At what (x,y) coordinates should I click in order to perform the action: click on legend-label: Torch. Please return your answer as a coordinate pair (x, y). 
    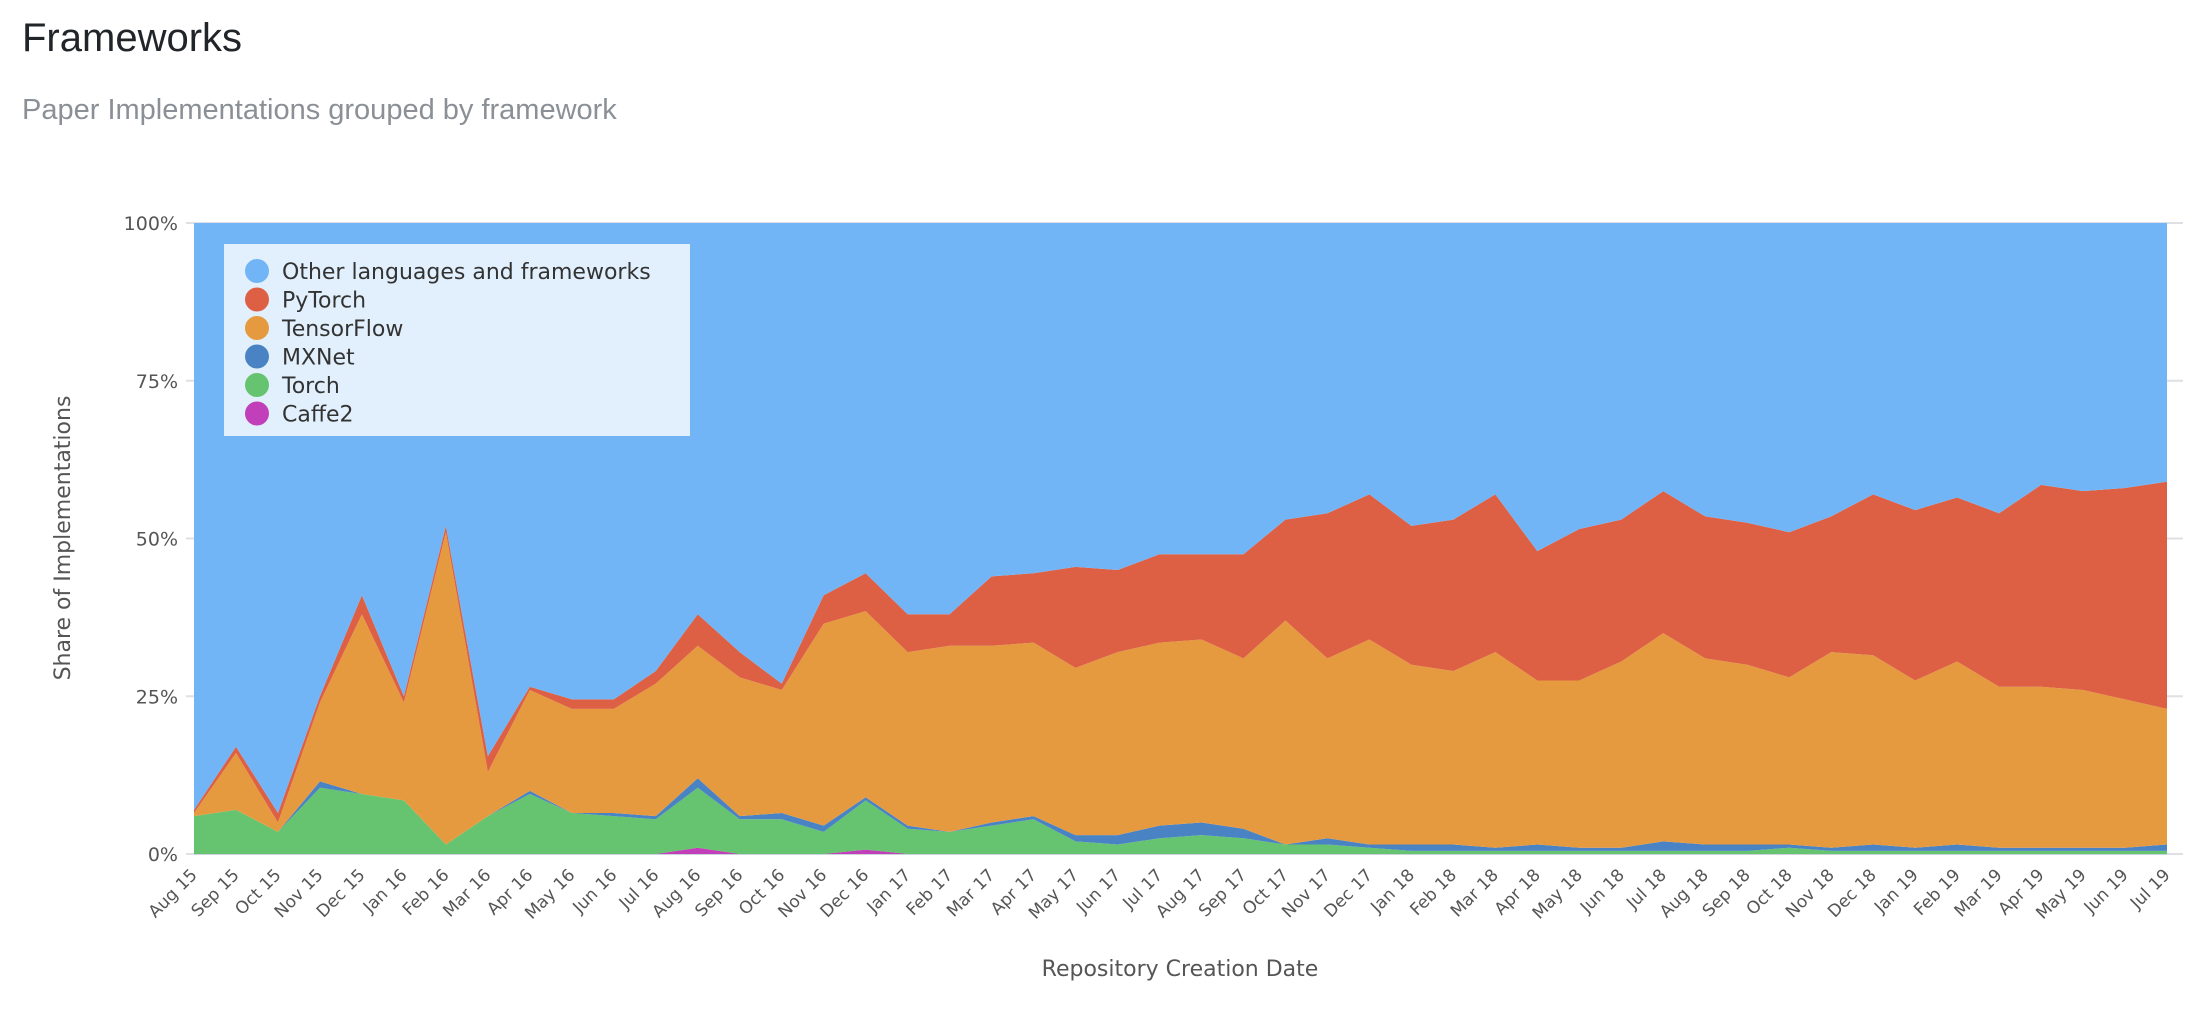
    Looking at the image, I should click on (310, 386).